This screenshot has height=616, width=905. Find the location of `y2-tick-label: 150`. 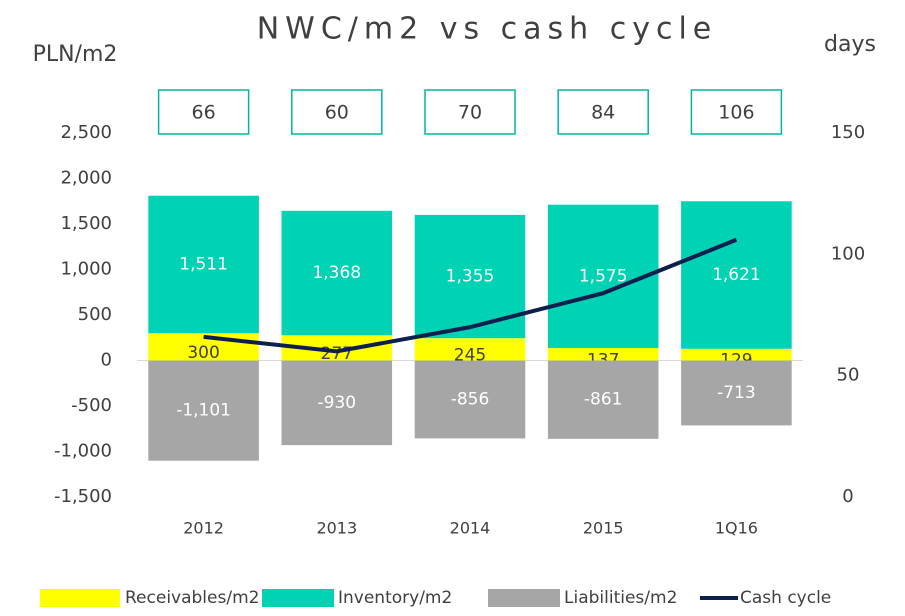

y2-tick-label: 150 is located at coordinates (848, 132).